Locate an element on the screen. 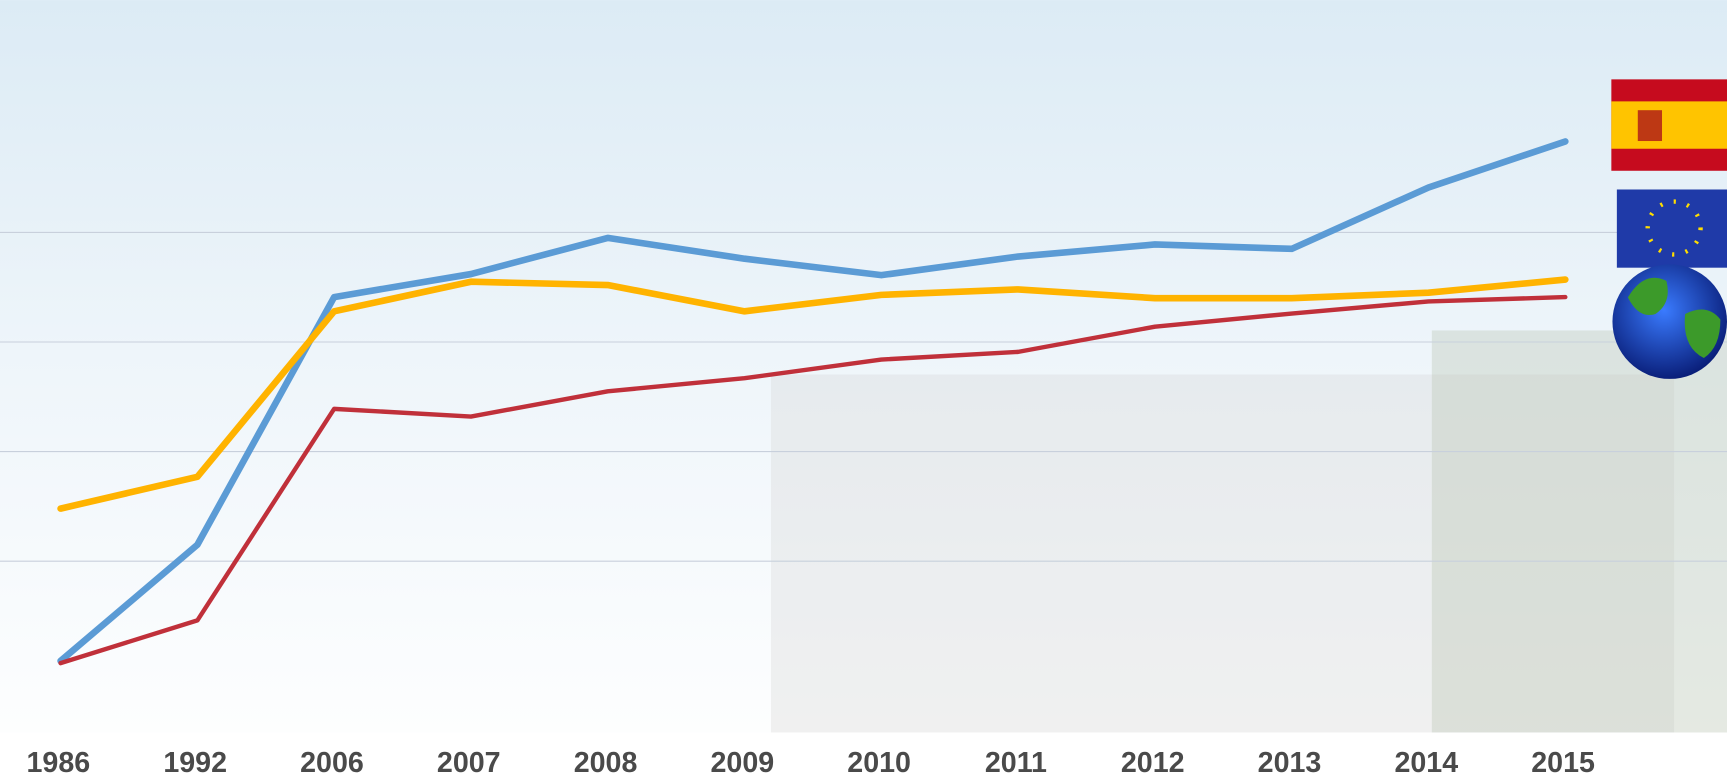  x-tick-label: 2015 is located at coordinates (1563, 763).